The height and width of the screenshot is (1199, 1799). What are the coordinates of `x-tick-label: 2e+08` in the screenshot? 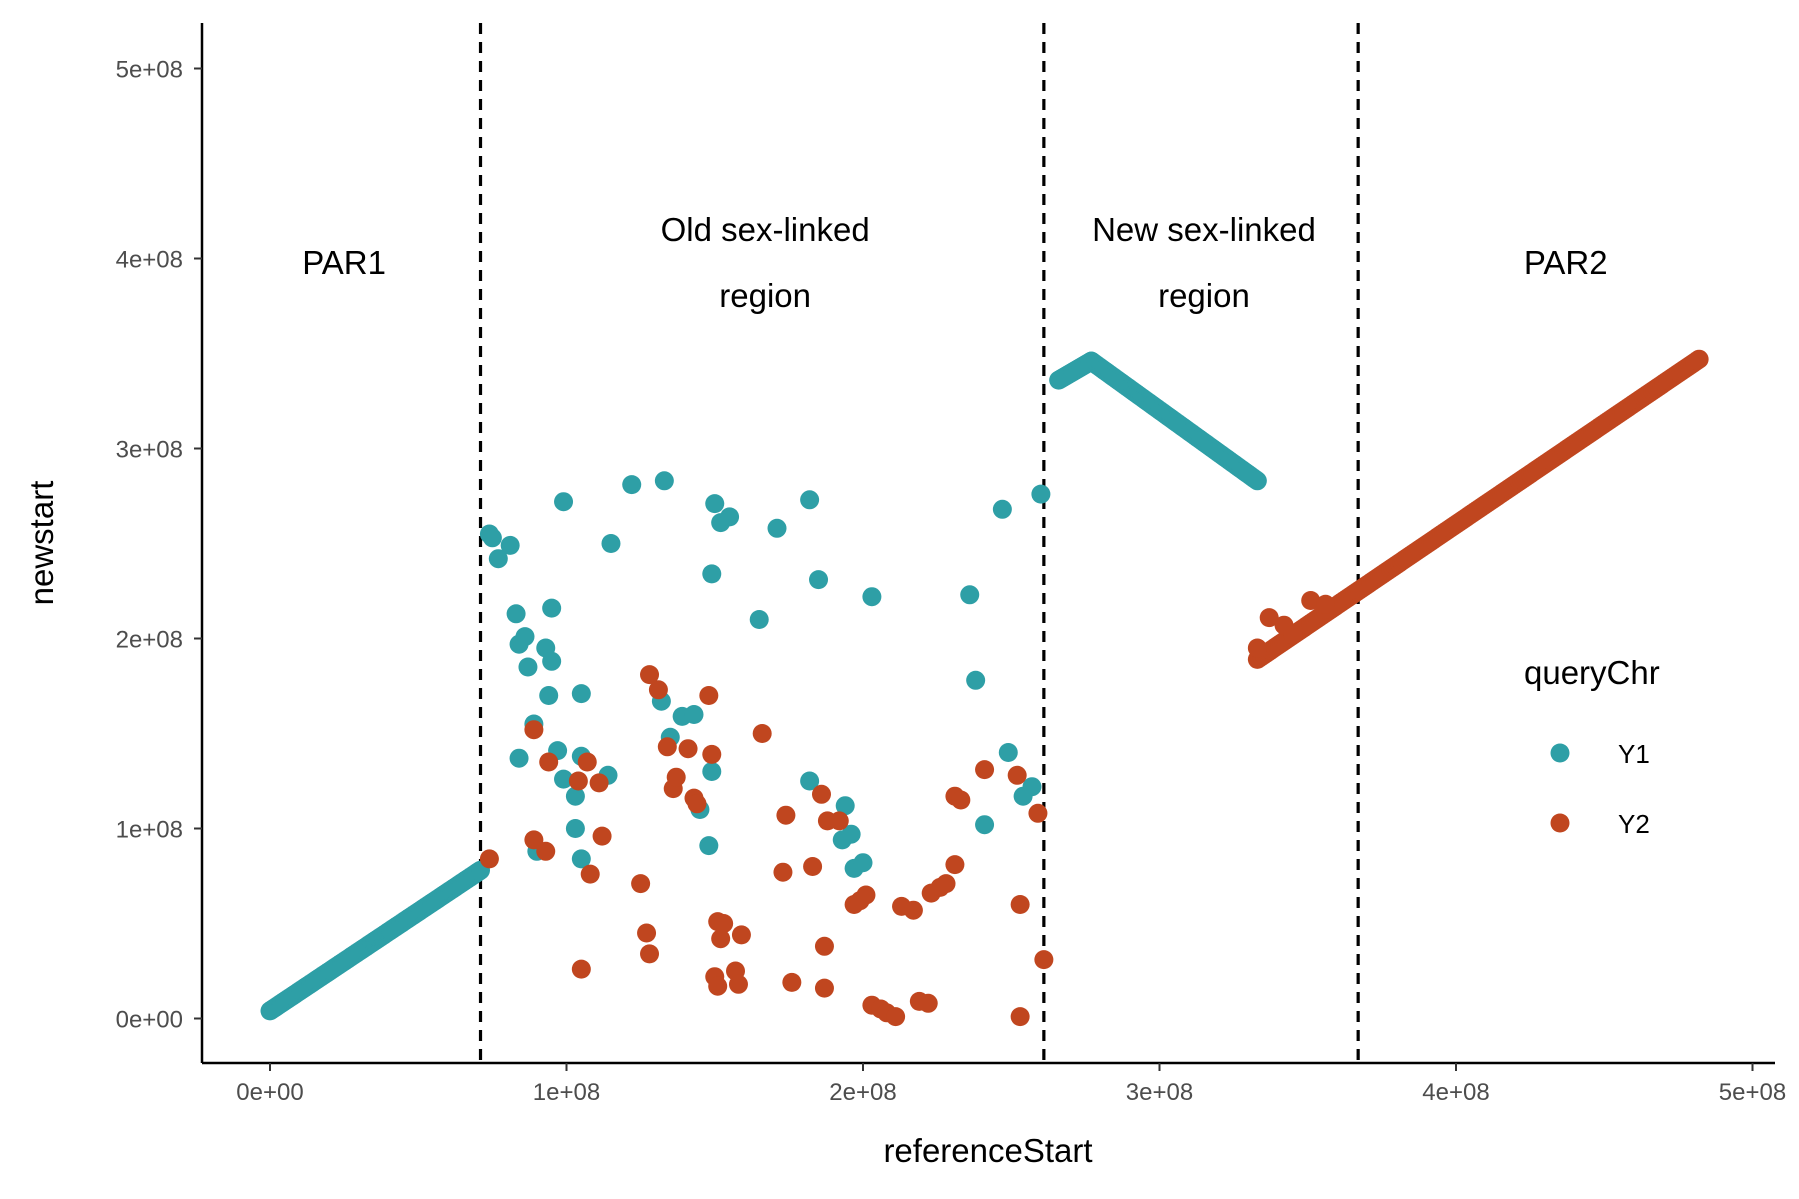 It's located at (862, 1092).